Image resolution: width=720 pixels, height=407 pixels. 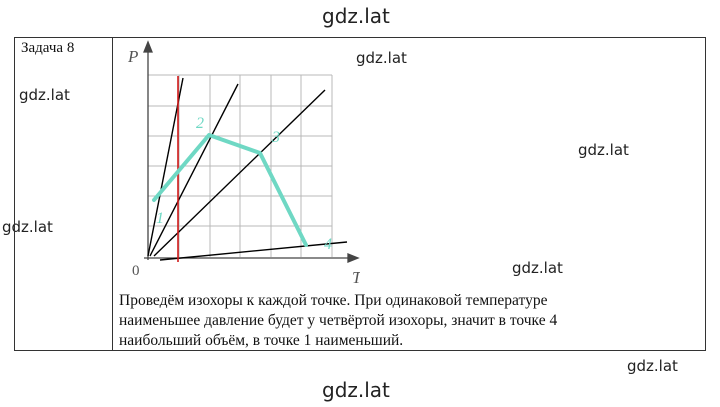 What do you see at coordinates (537, 268) in the screenshot?
I see `watermark-lower-center: gdz.lat` at bounding box center [537, 268].